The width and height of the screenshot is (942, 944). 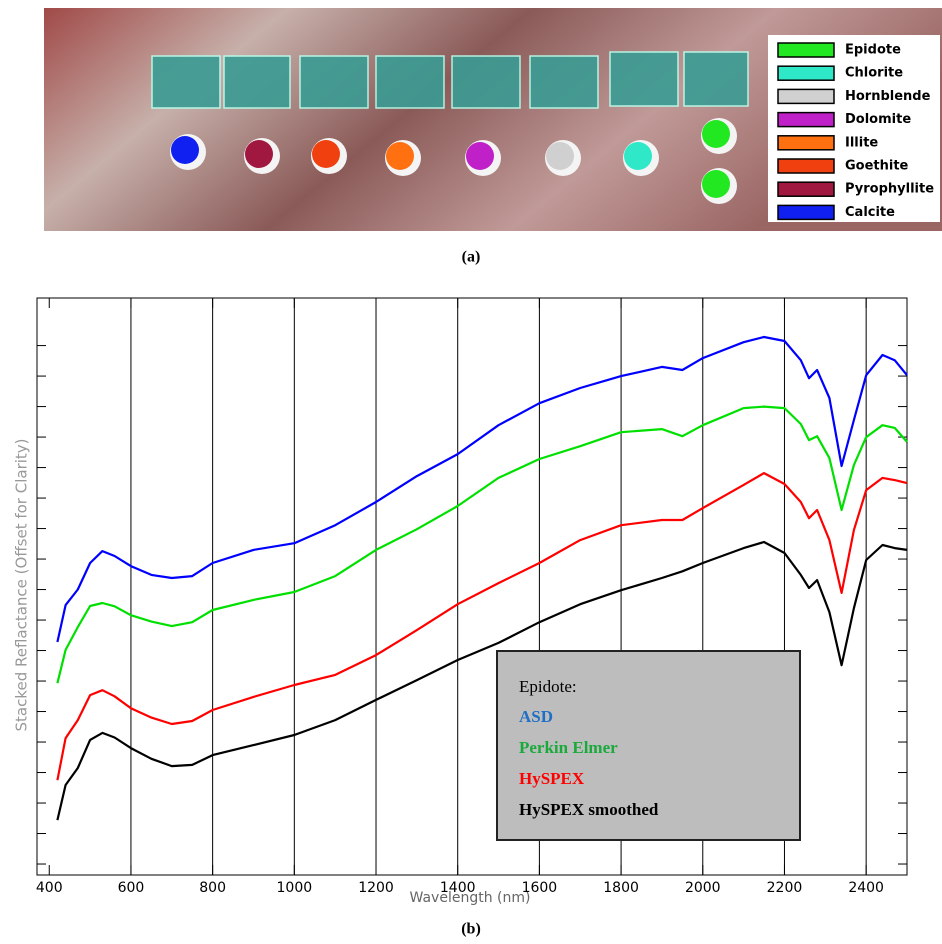 I want to click on x-axis-title: Wavelength (nm), so click(x=470, y=898).